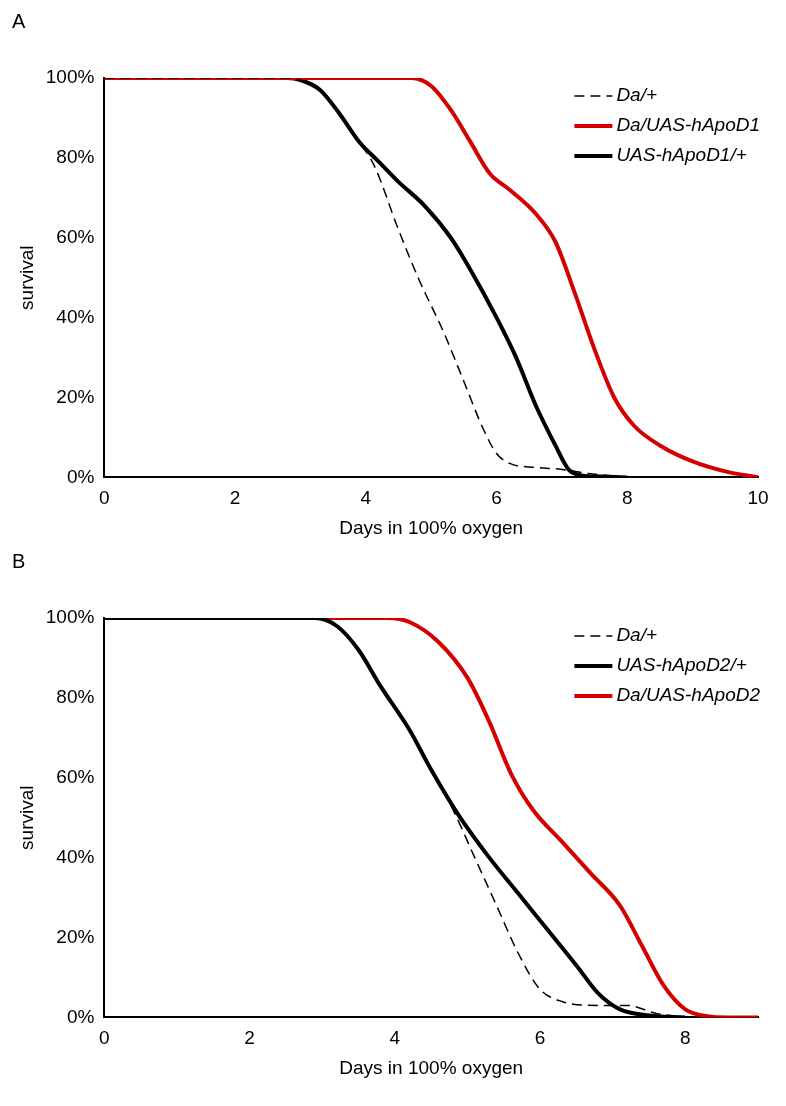 This screenshot has height=1106, width=786. What do you see at coordinates (681, 665) in the screenshot?
I see `legend-label: UAS-hApoD2/+` at bounding box center [681, 665].